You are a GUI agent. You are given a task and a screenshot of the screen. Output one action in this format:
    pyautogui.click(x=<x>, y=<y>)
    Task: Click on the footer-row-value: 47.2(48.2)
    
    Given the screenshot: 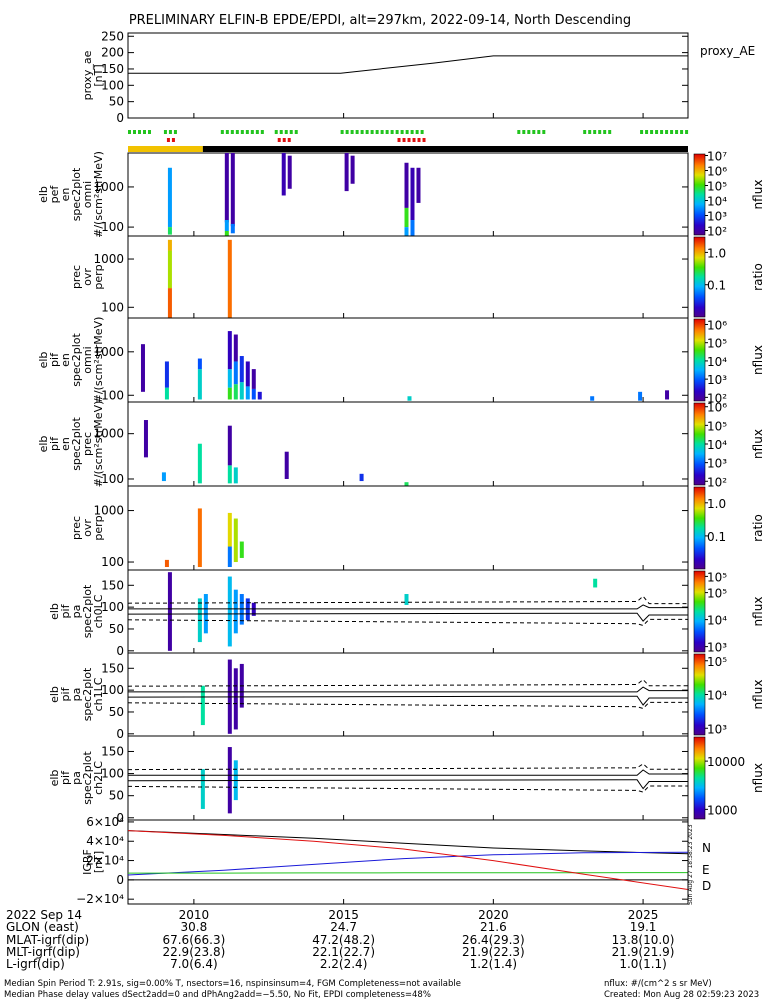 What is the action you would take?
    pyautogui.click(x=343, y=940)
    